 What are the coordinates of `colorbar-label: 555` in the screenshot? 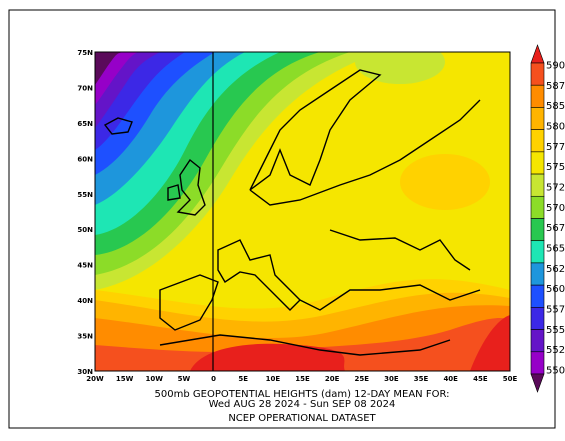 It's located at (555, 330).